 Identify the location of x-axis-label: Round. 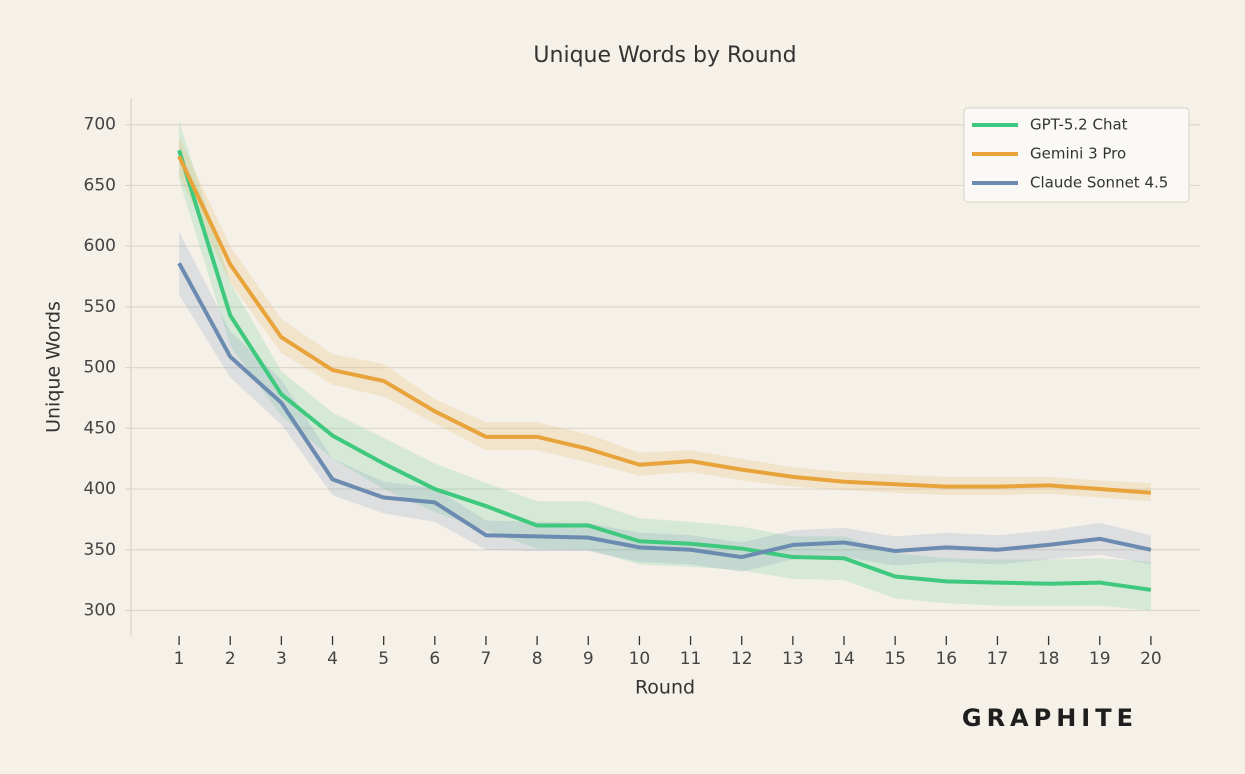
(665, 688).